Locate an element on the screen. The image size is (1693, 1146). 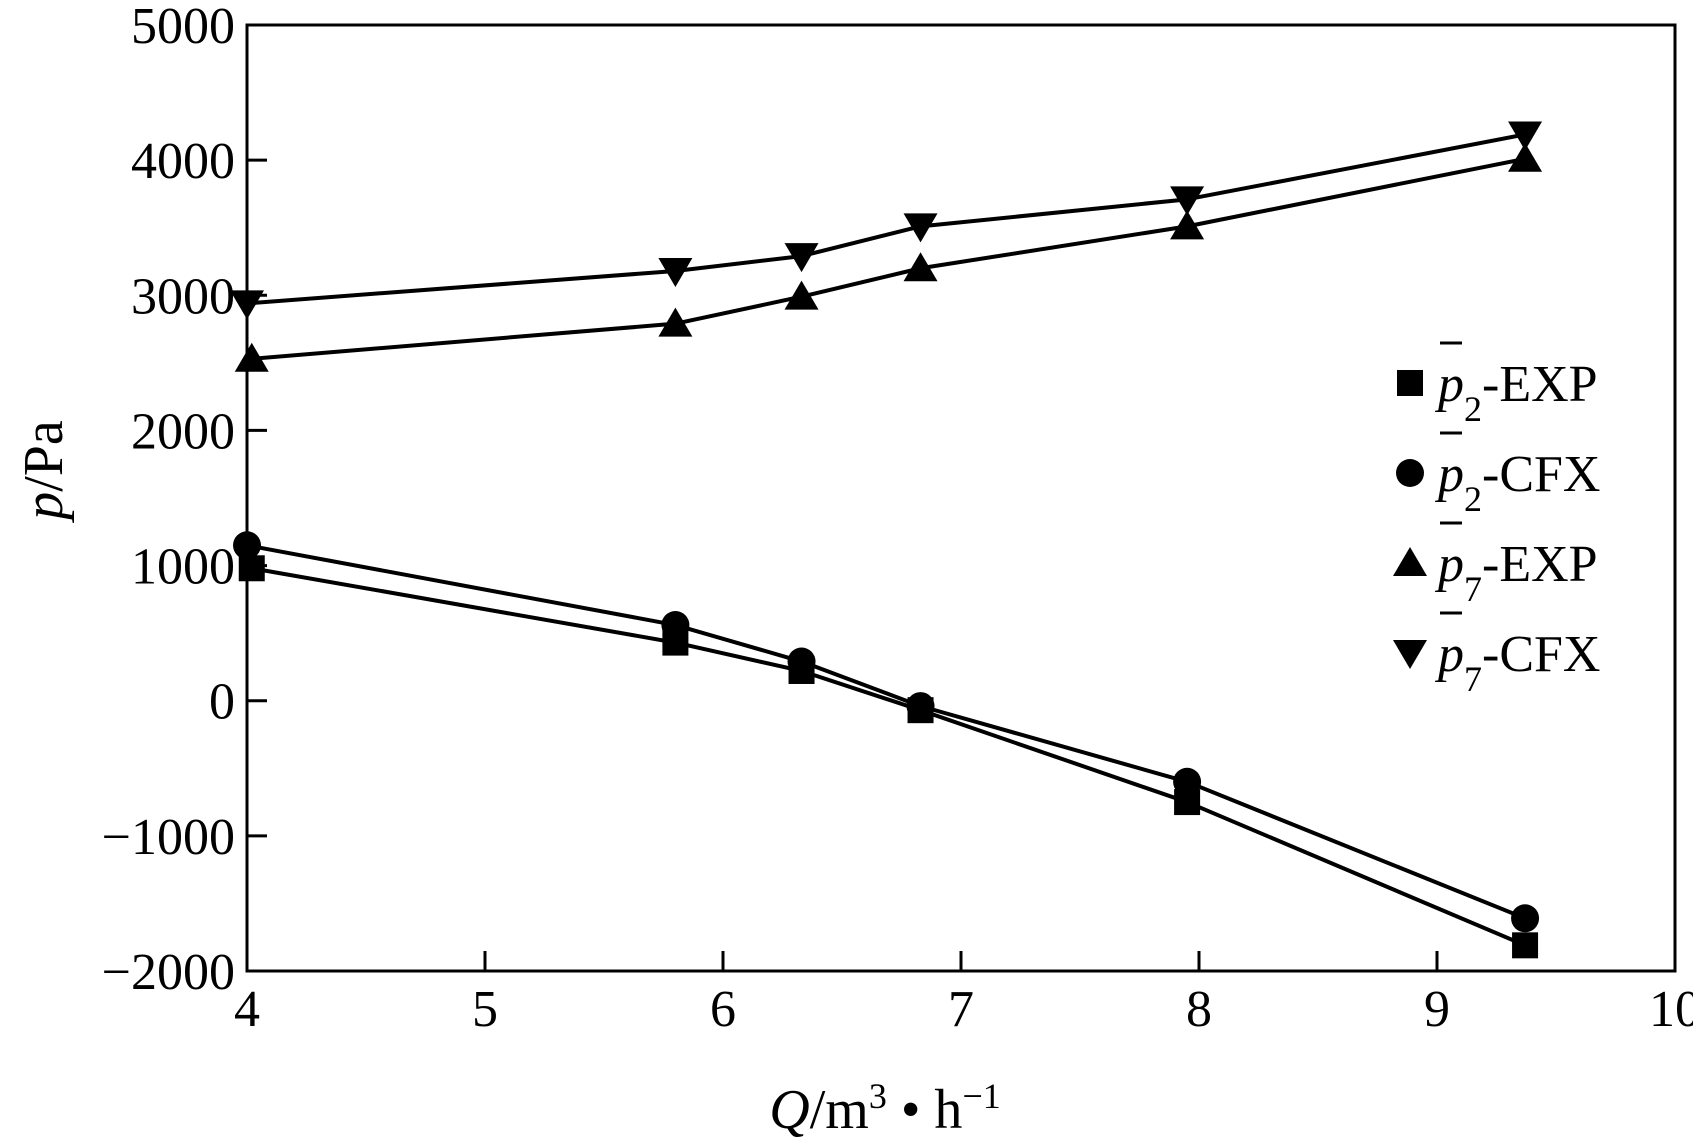
y-tick-label: 2000 is located at coordinates (183, 431).